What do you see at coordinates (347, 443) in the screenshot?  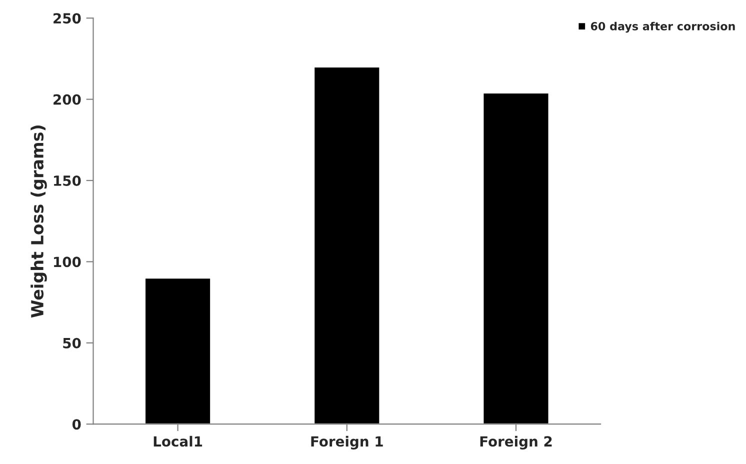 I see `x-tick-label: Foreign 1` at bounding box center [347, 443].